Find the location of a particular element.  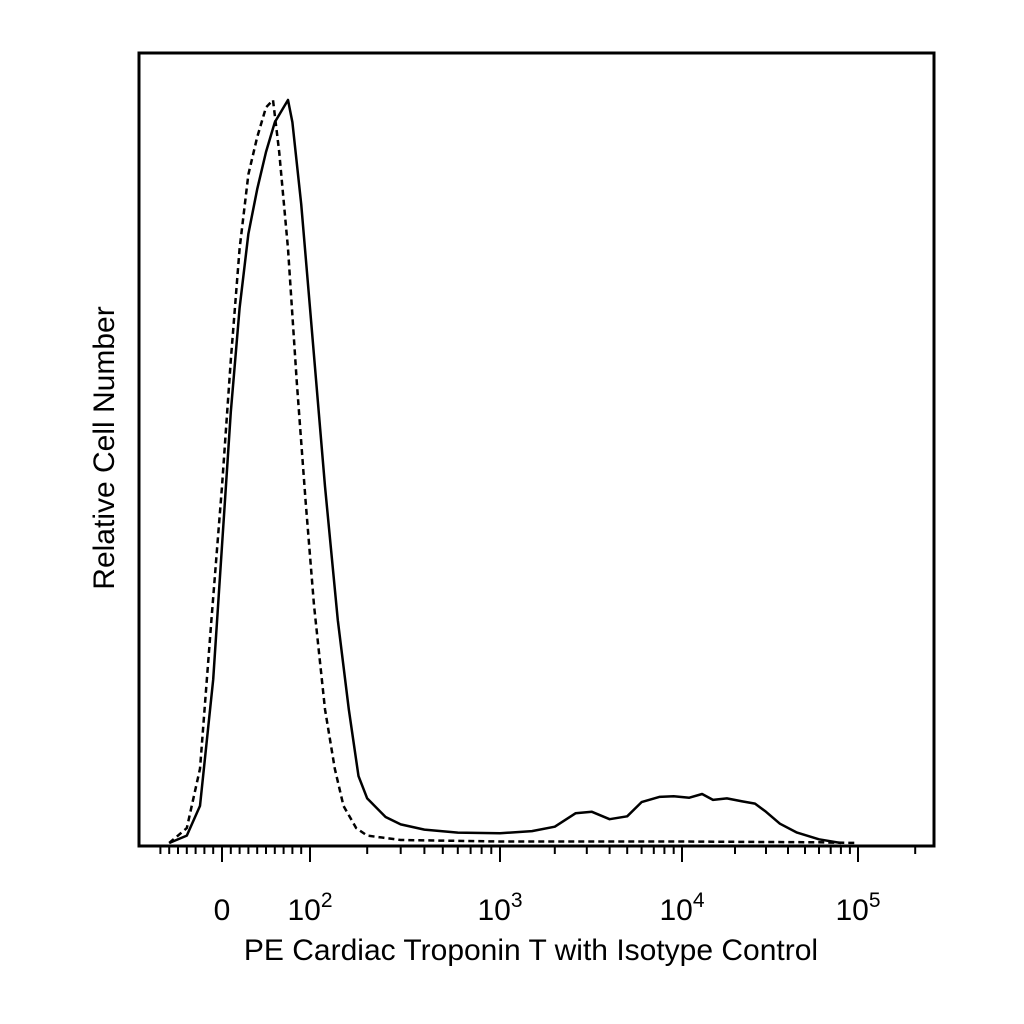

x-tick-label: 0 is located at coordinates (222, 910).